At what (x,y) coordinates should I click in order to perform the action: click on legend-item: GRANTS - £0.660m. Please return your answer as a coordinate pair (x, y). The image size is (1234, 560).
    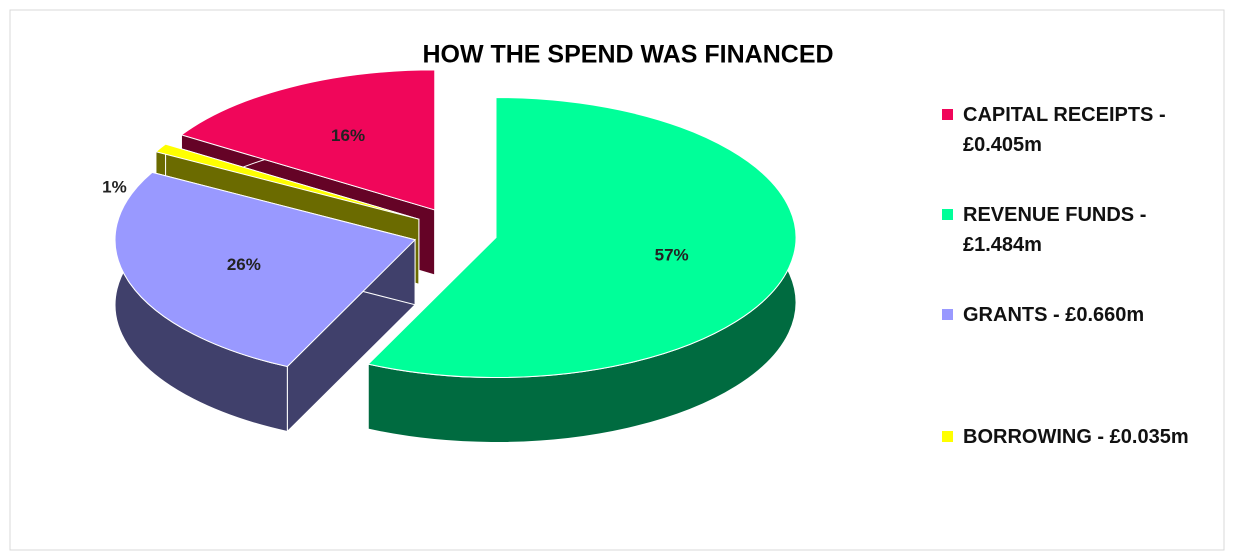
    Looking at the image, I should click on (1075, 315).